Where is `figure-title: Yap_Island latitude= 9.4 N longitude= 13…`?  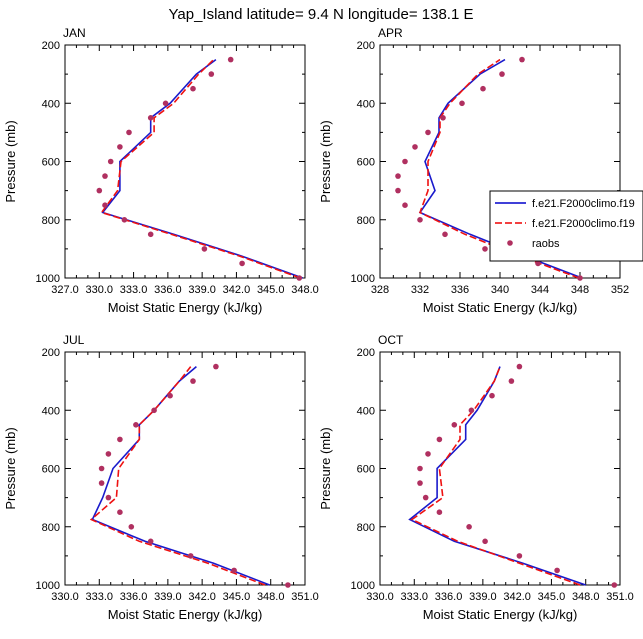
figure-title: Yap_Island latitude= 9.4 N longitude= 13… is located at coordinates (321, 14).